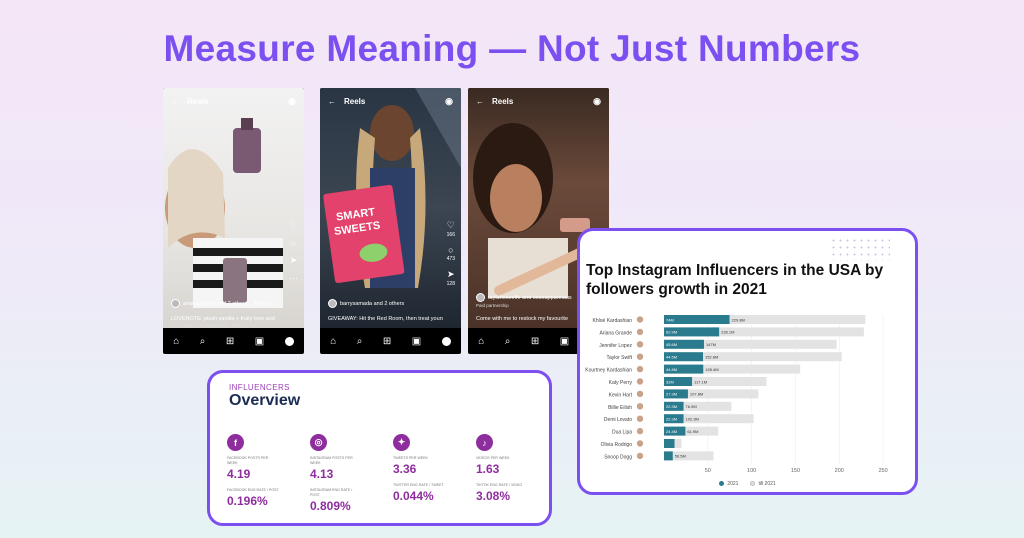 This screenshot has height=538, width=1024. What do you see at coordinates (621, 395) in the screenshot?
I see `category-label: Kevin Hart` at bounding box center [621, 395].